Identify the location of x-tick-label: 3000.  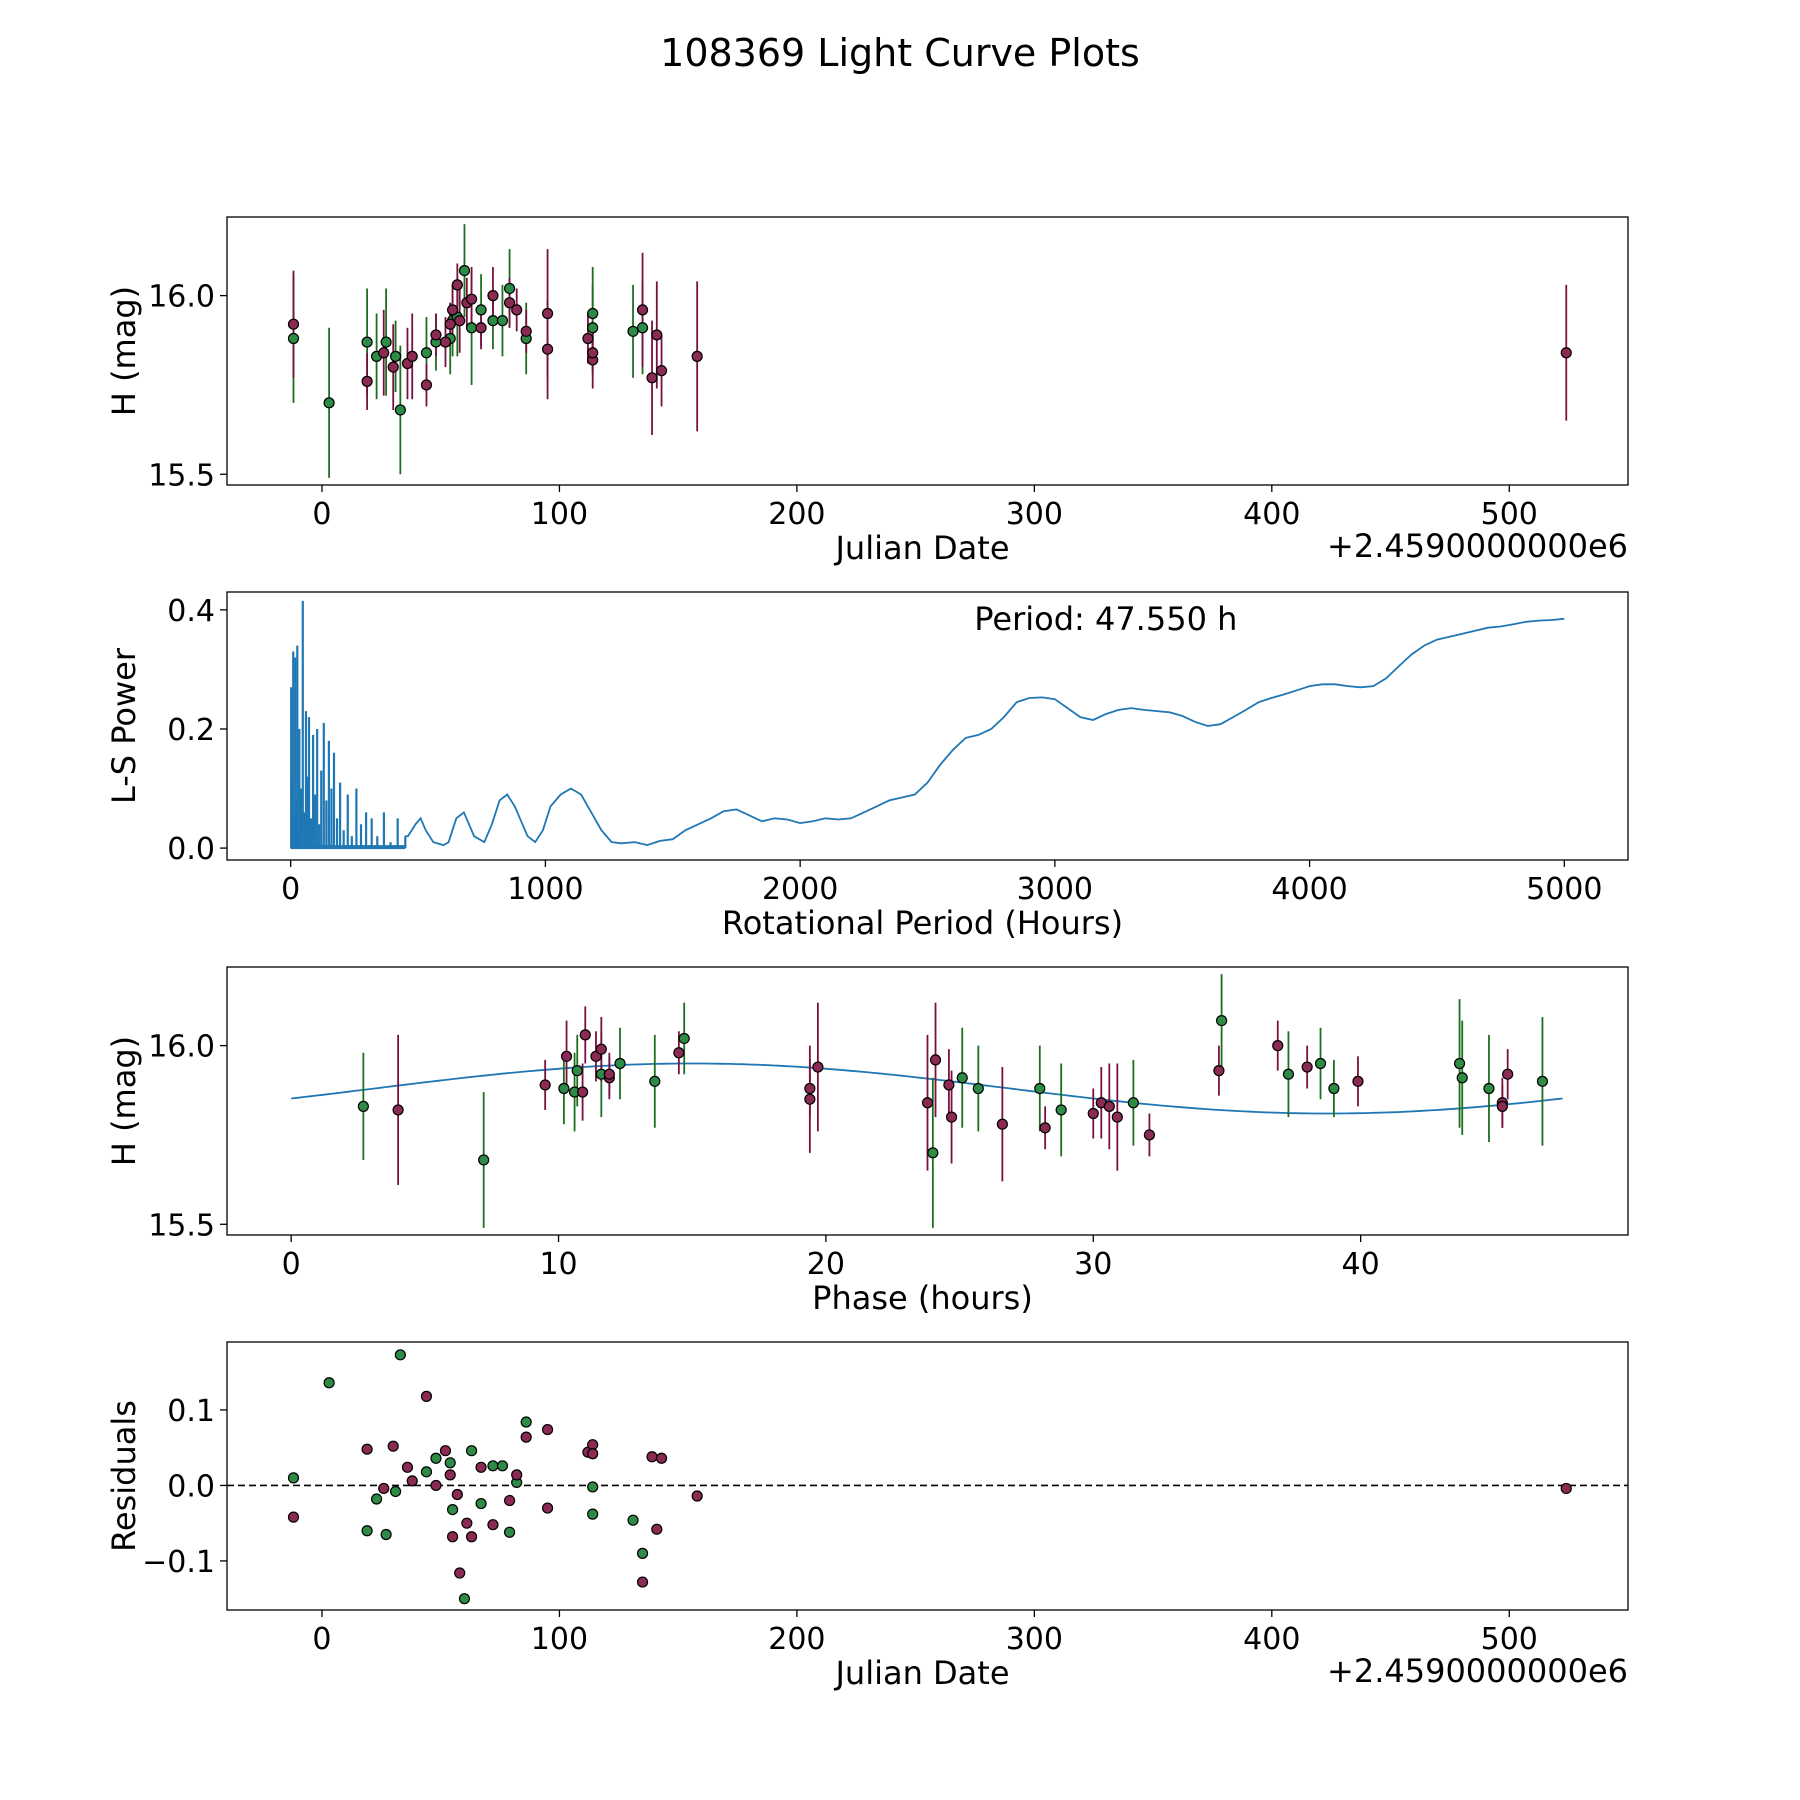
(1055, 889).